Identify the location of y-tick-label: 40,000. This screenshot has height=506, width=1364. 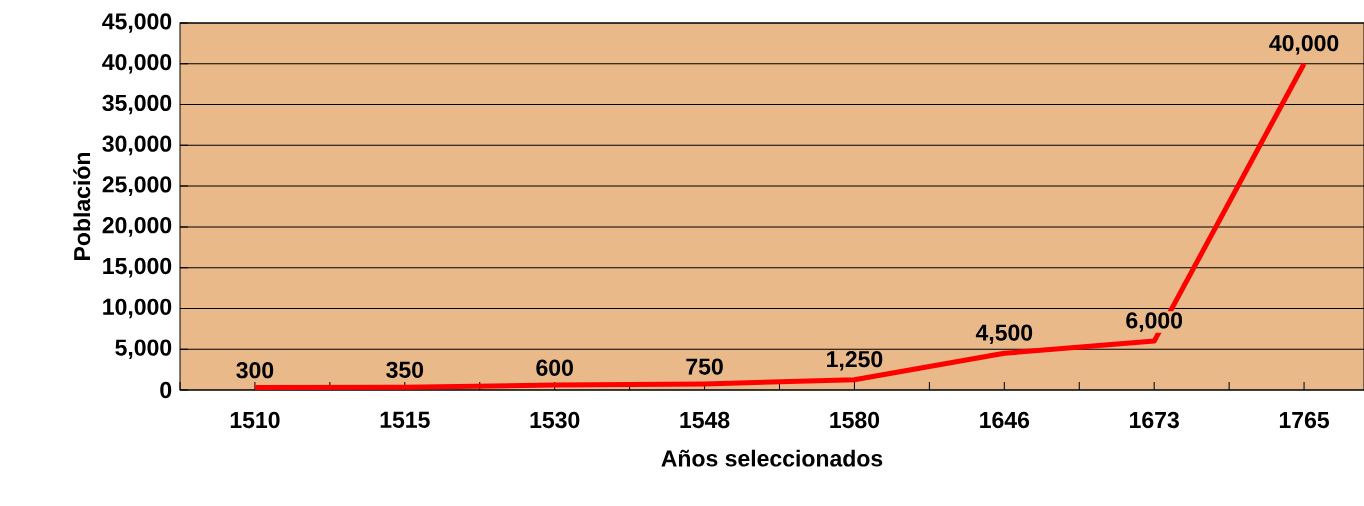
(137, 63).